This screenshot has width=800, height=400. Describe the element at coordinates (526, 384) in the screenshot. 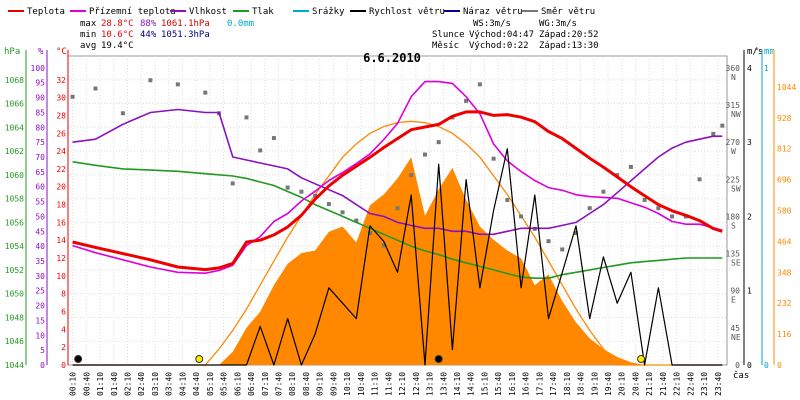

I see `time-tick-label: 16:40` at that location.